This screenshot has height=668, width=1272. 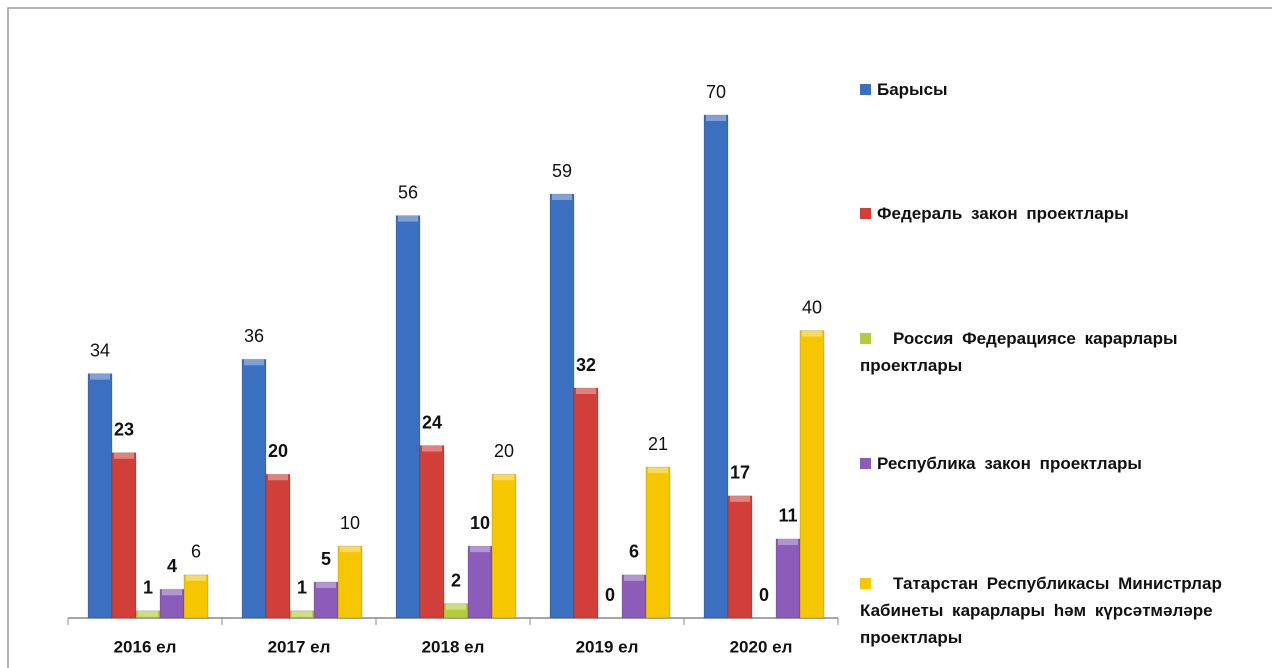 What do you see at coordinates (586, 365) in the screenshot?
I see `data-label: 32` at bounding box center [586, 365].